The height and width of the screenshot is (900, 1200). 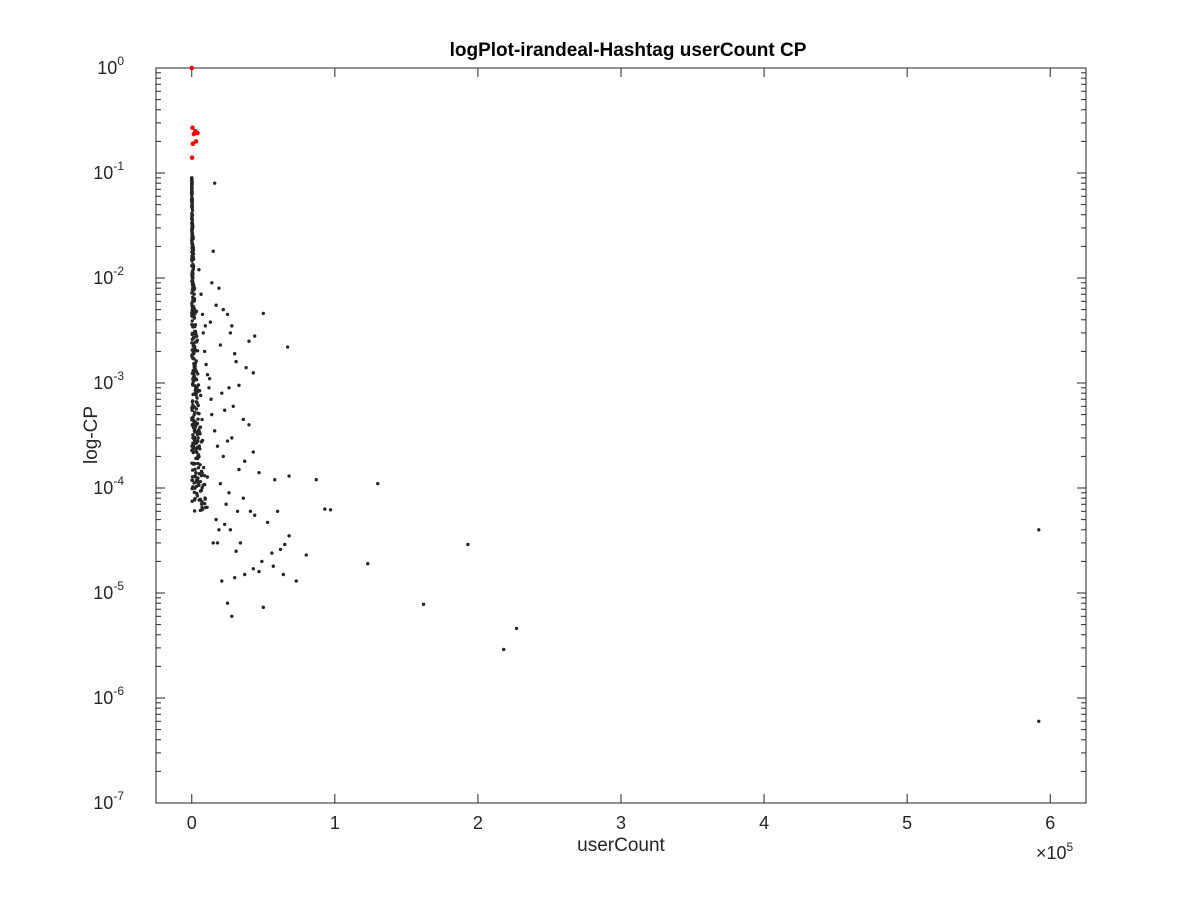 I want to click on y-axis-label: log-CP, so click(x=91, y=435).